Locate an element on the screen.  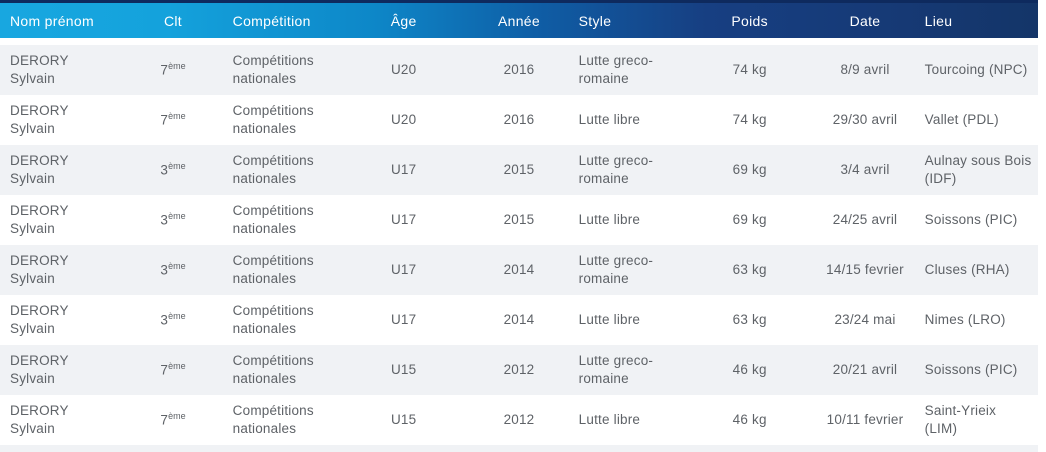
column-header-annee: Année is located at coordinates (519, 20).